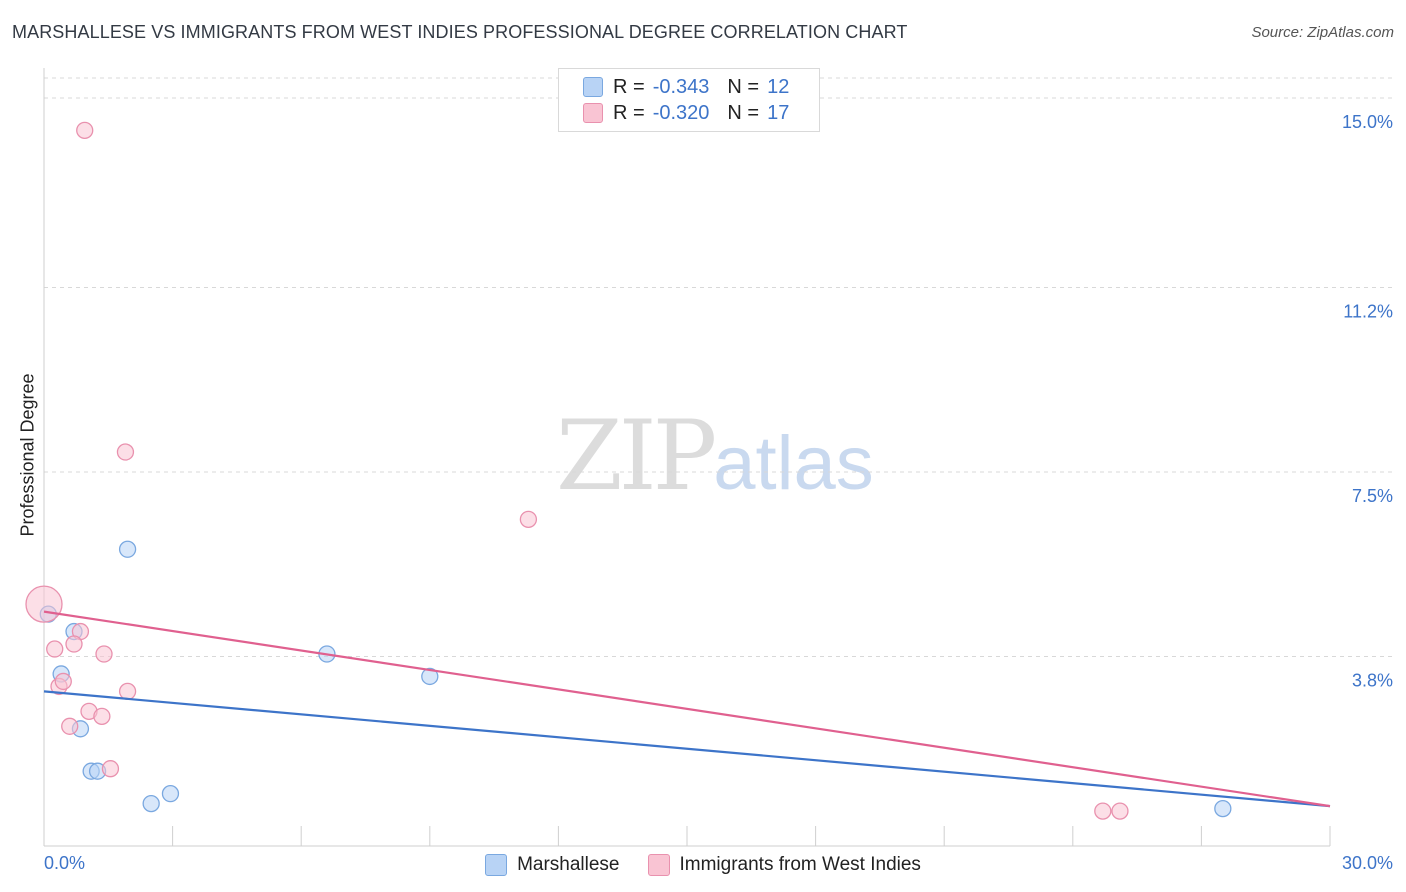  What do you see at coordinates (64, 863) in the screenshot?
I see `x-tick-label: 0.0%` at bounding box center [64, 863].